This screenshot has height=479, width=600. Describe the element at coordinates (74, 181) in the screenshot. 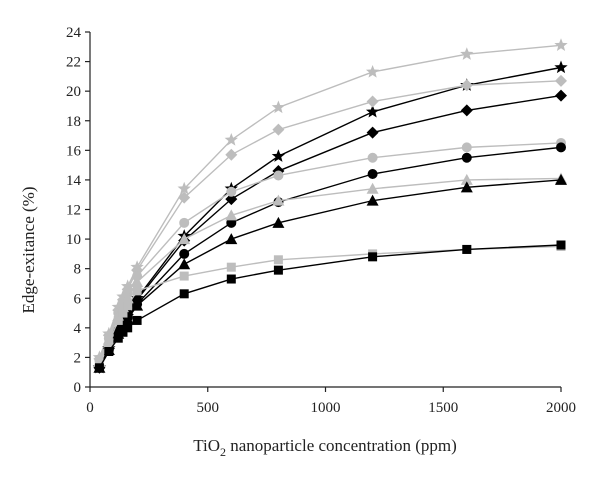

I see `y-tick-label: 14` at that location.